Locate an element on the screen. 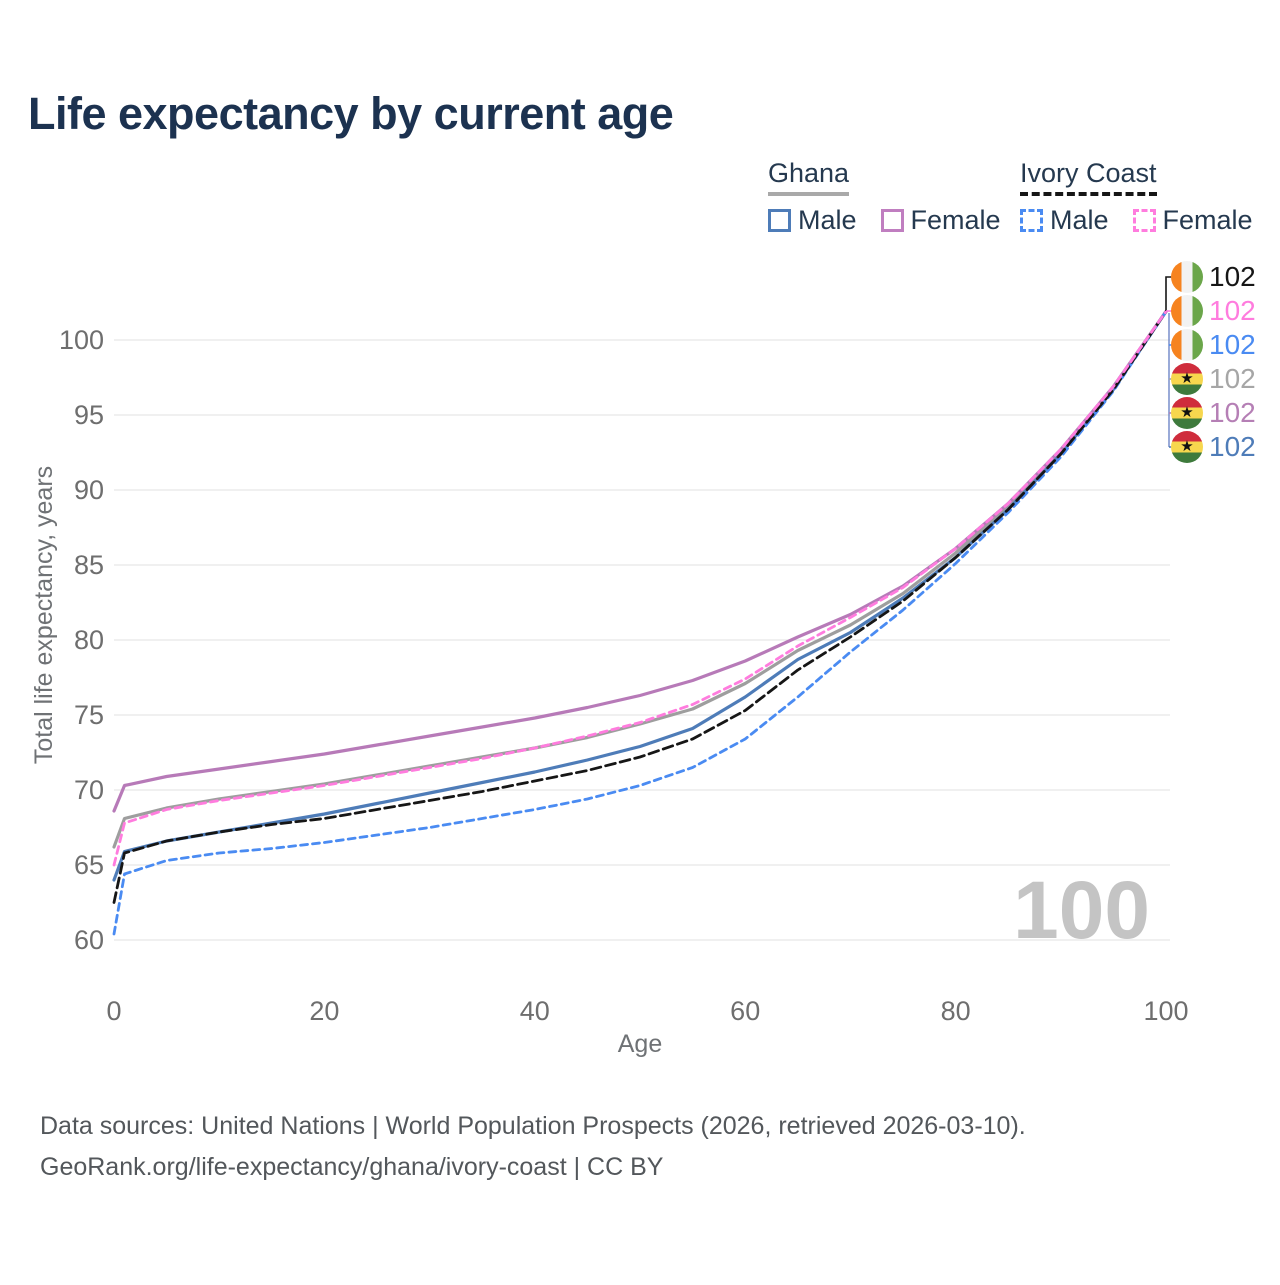  y-tick-label: 100 is located at coordinates (81, 340).